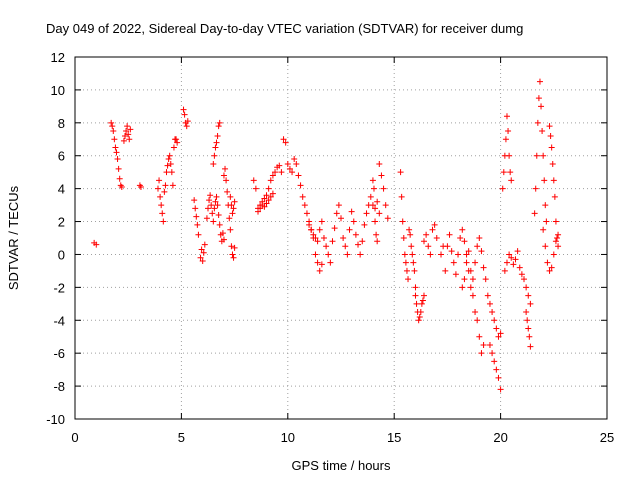  I want to click on y-tick-label: -2, so click(59, 287).